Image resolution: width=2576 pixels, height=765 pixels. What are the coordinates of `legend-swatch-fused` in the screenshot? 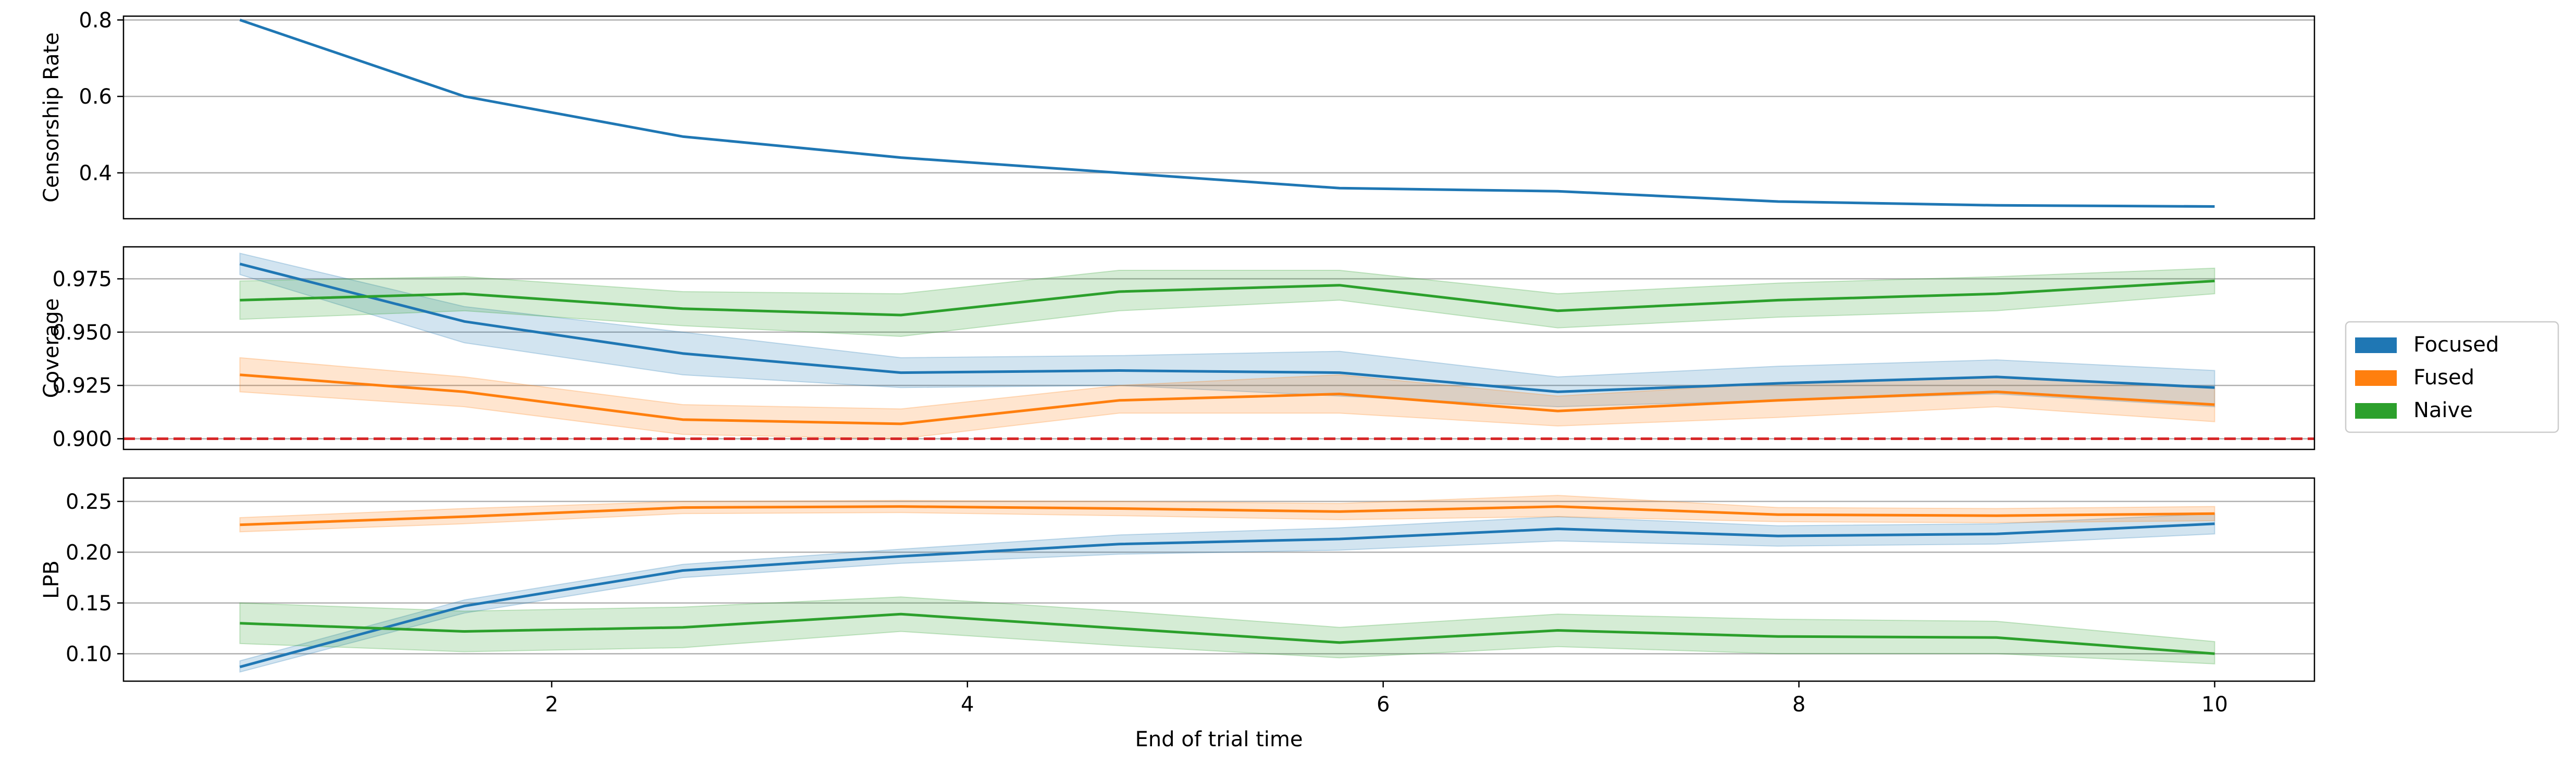 It's located at (2376, 378).